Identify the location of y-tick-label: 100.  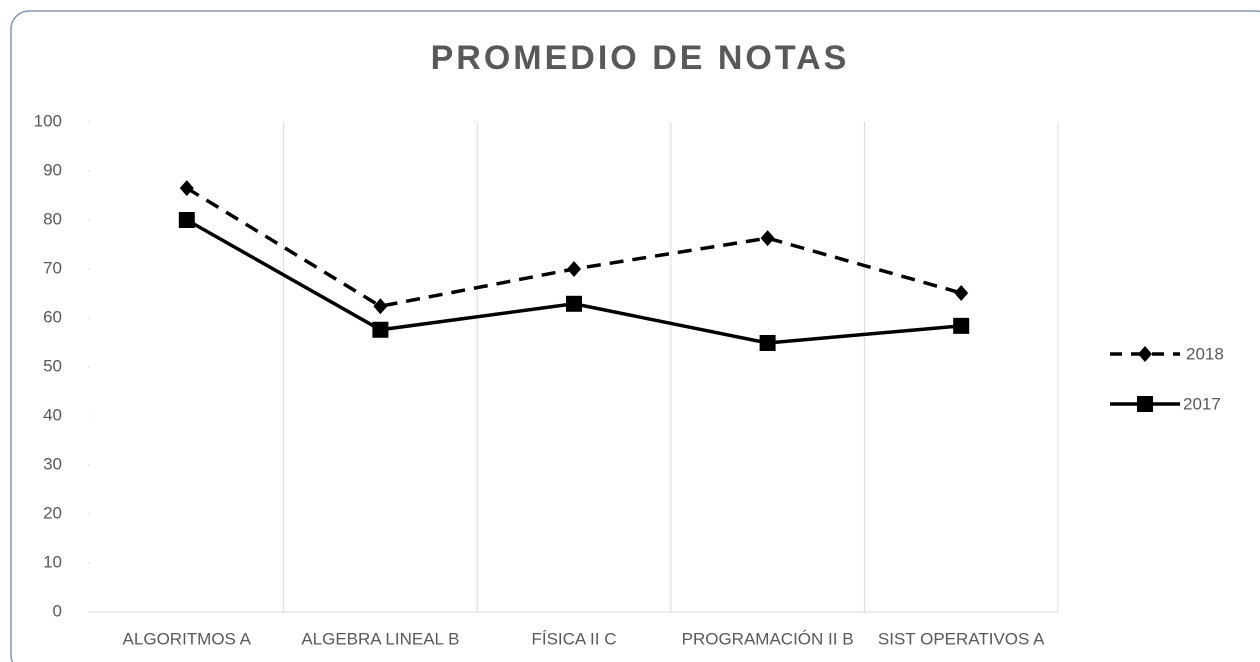
(48, 120).